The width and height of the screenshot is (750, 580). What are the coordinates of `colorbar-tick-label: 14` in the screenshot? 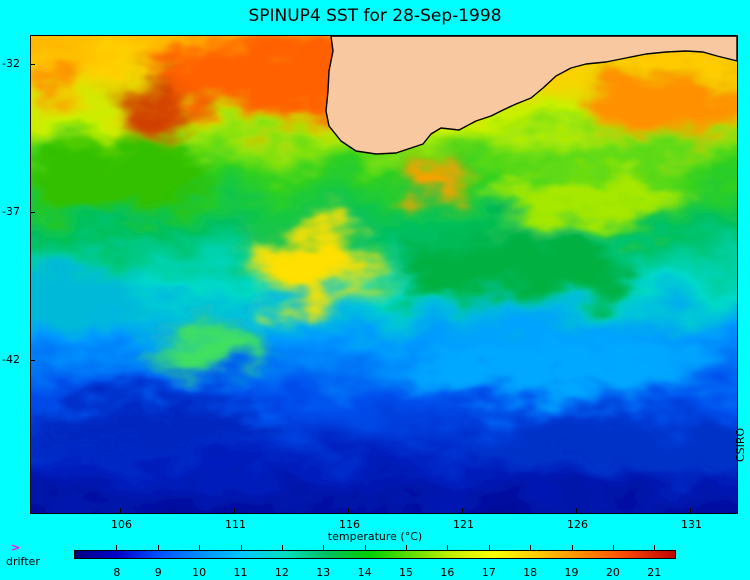 It's located at (364, 572).